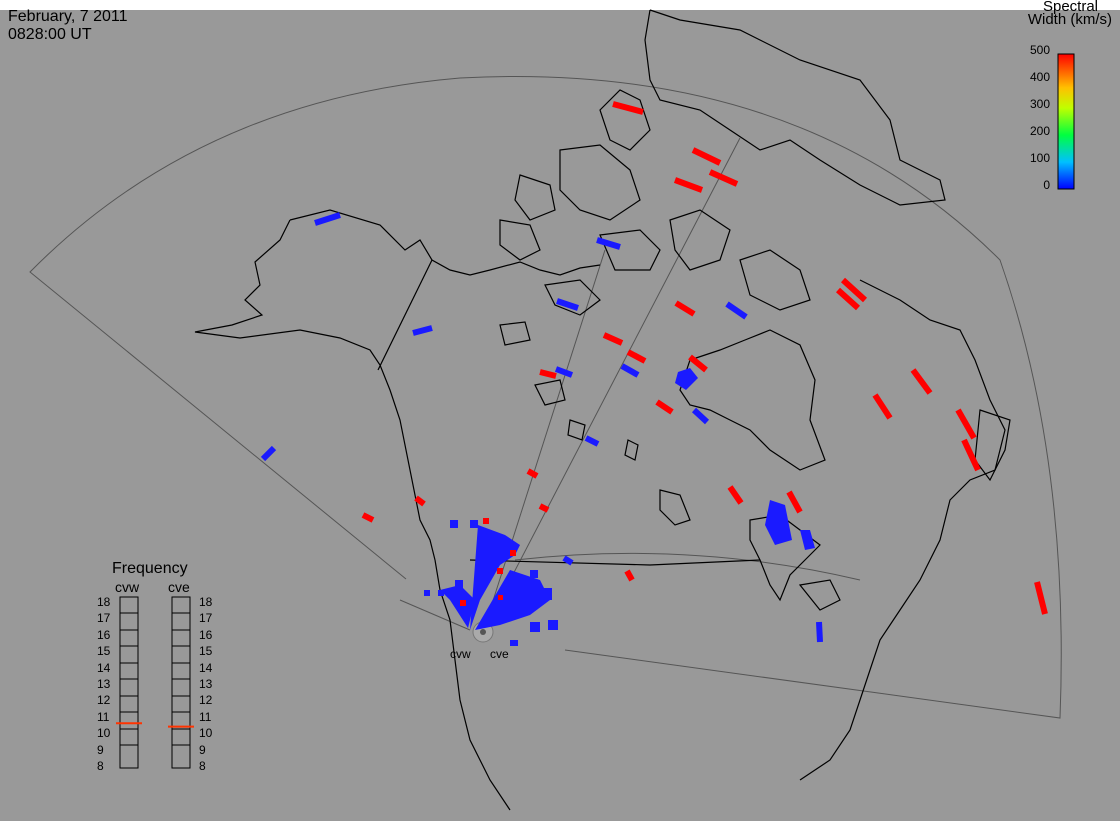  Describe the element at coordinates (68, 16) in the screenshot. I see `date-label: February, 7 2011` at that location.